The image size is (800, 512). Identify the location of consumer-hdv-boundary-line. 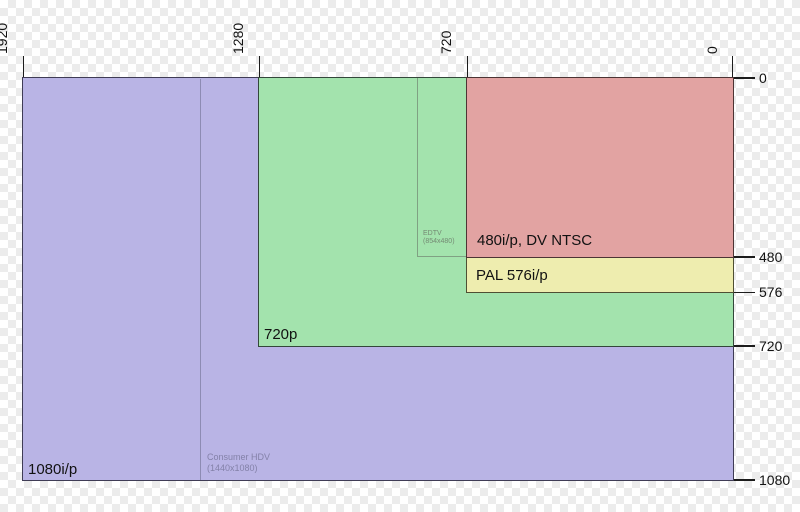
(200, 279).